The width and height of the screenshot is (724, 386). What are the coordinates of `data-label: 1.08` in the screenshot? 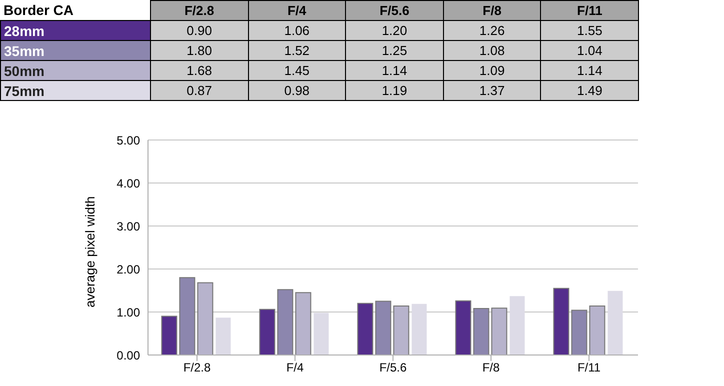 It's located at (492, 50).